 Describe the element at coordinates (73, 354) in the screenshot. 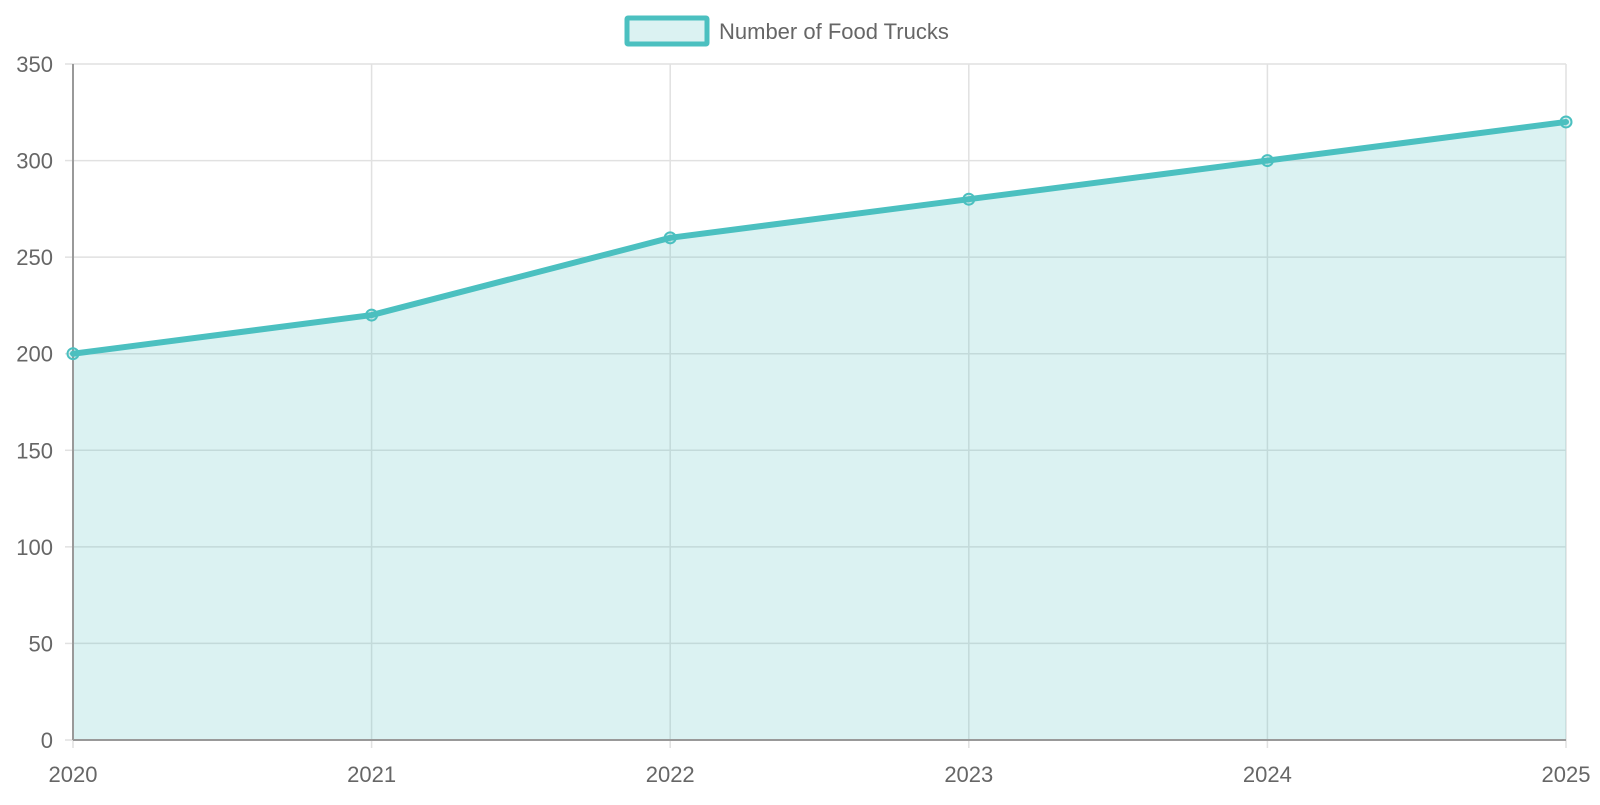

I see `data-point-2020` at that location.